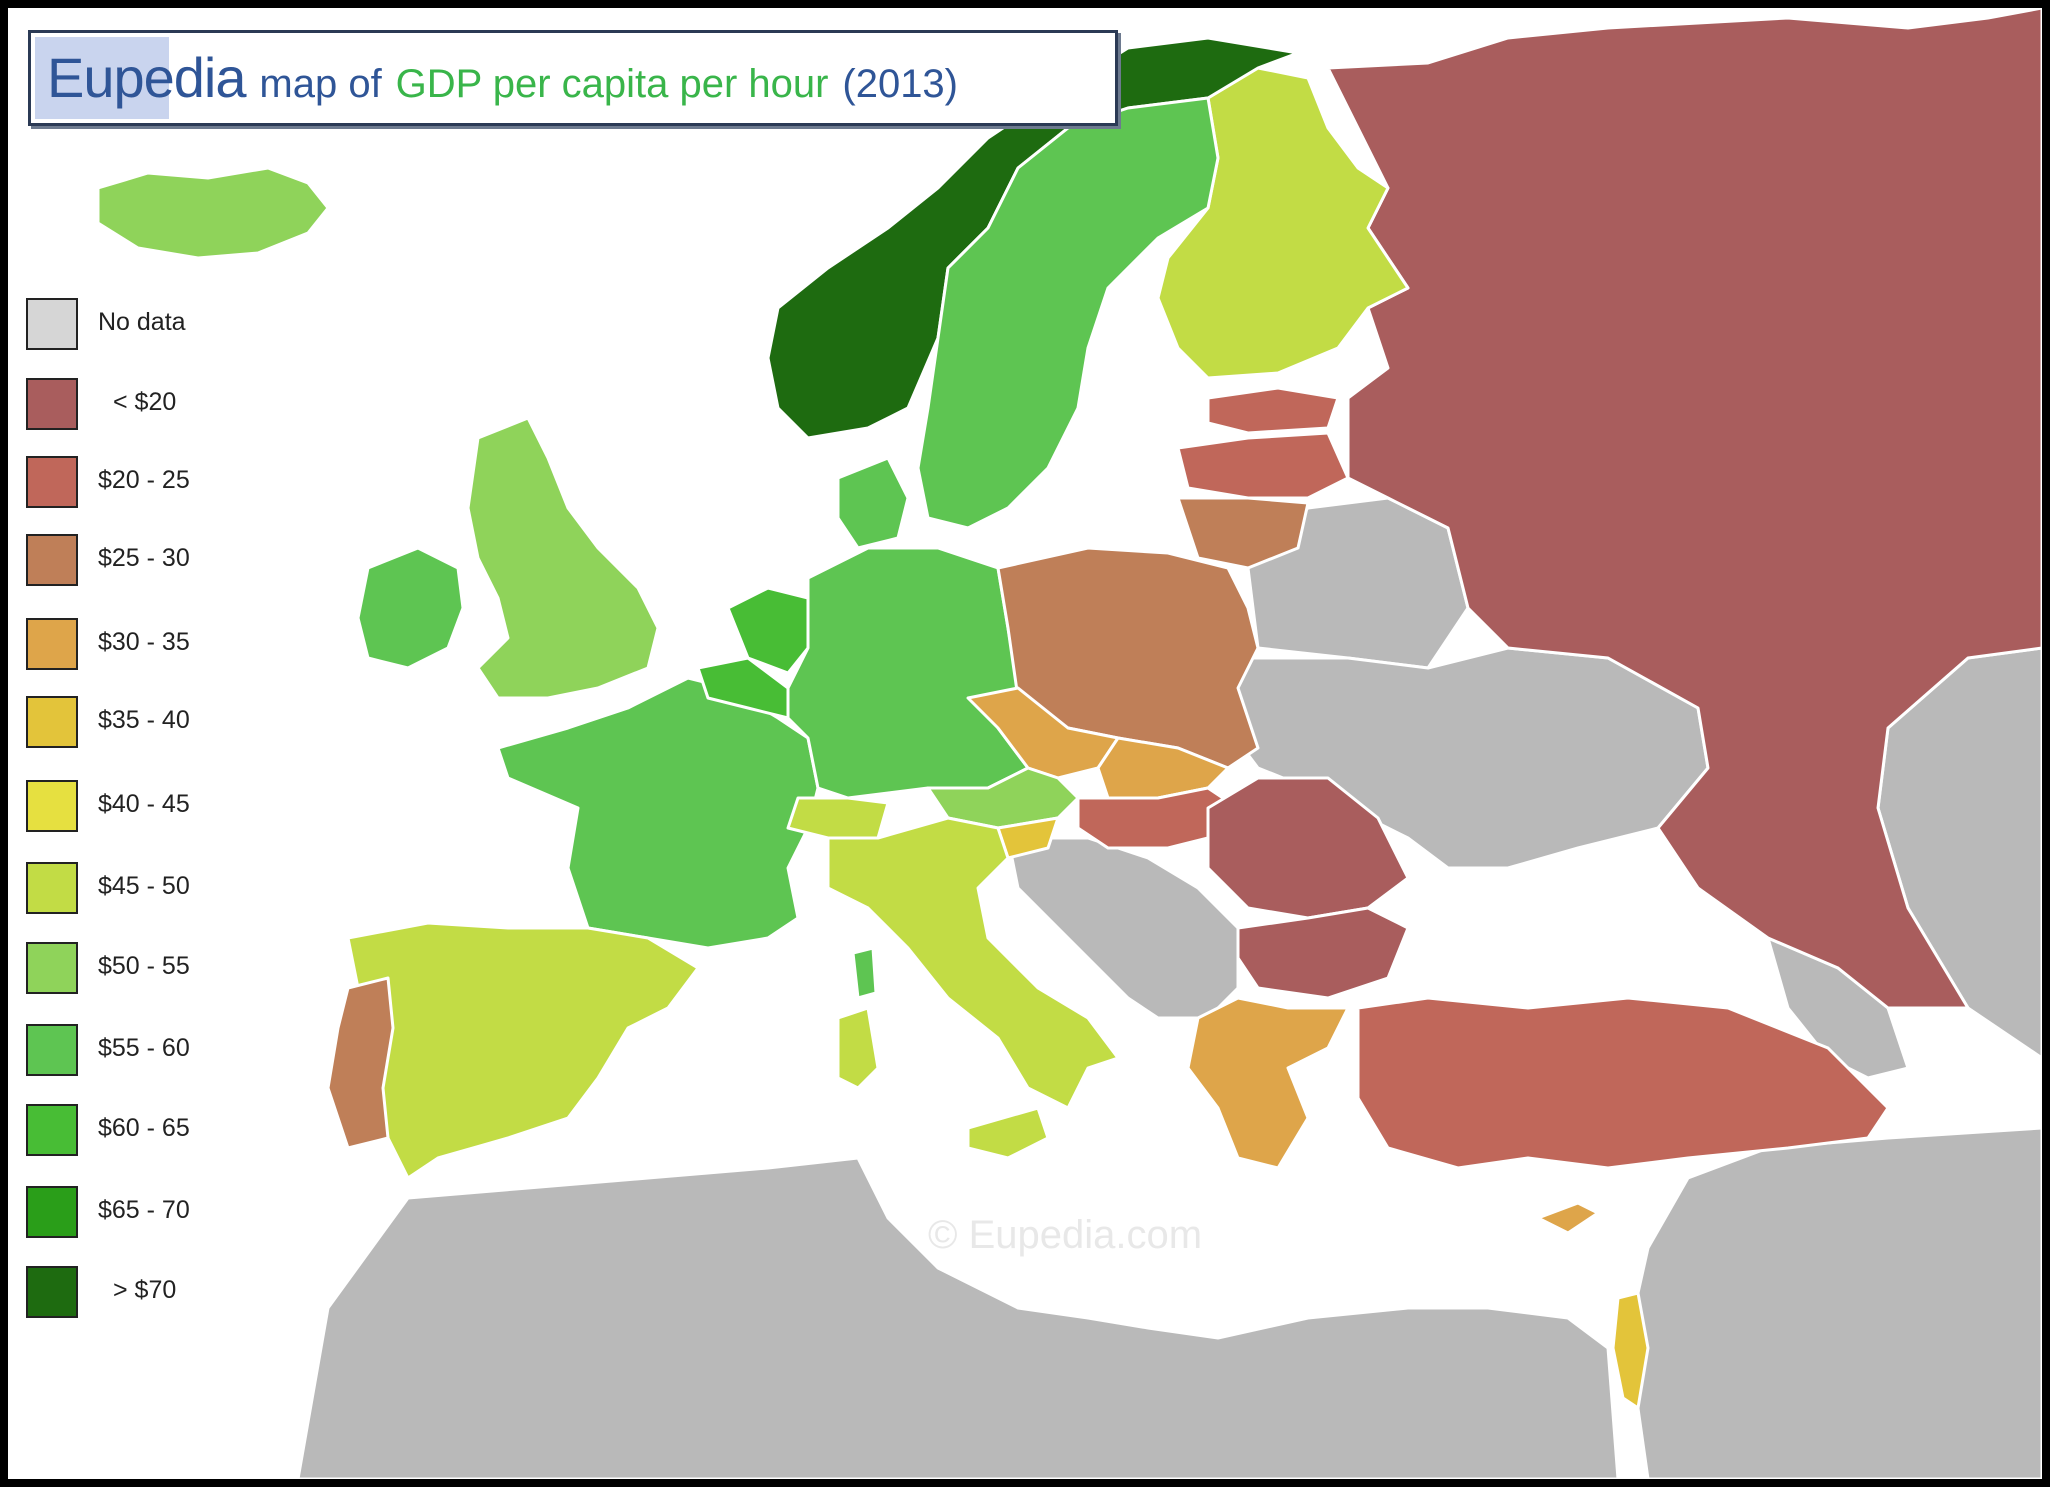 The height and width of the screenshot is (1487, 2050). What do you see at coordinates (1273, 410) in the screenshot?
I see `country-estonia` at bounding box center [1273, 410].